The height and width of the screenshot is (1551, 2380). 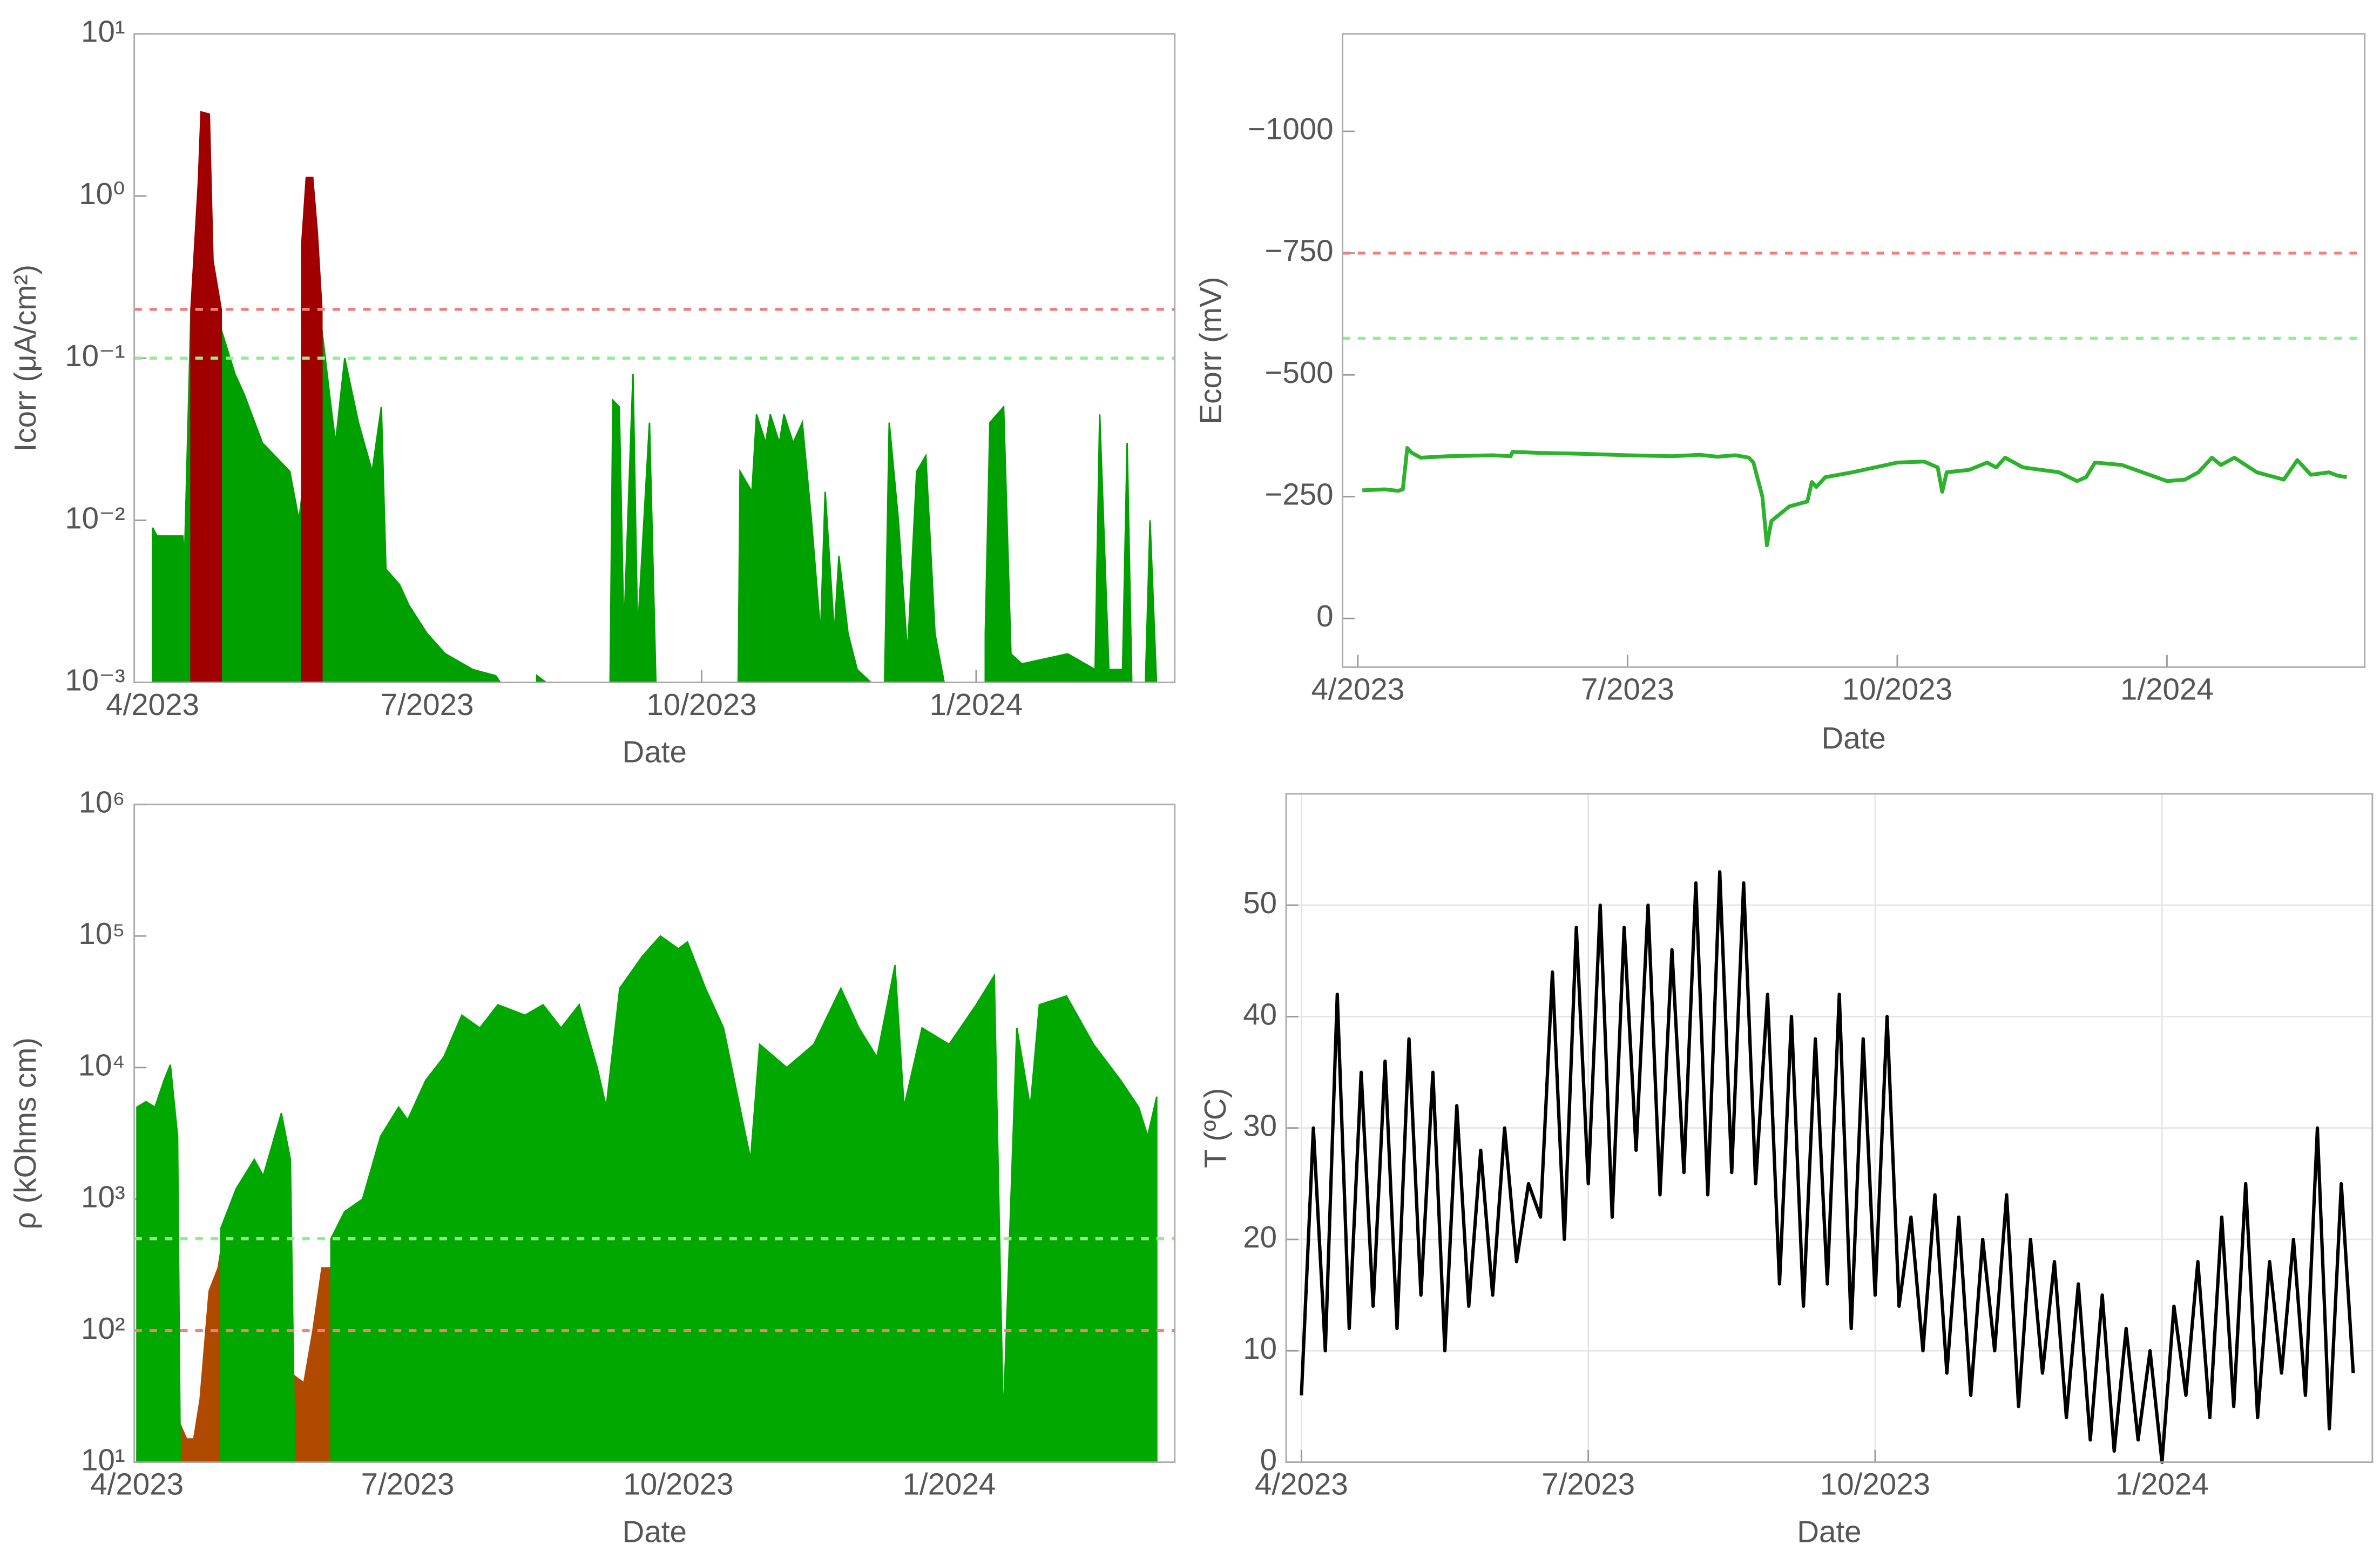 I want to click on y-tick-label: 20, so click(x=1260, y=1237).